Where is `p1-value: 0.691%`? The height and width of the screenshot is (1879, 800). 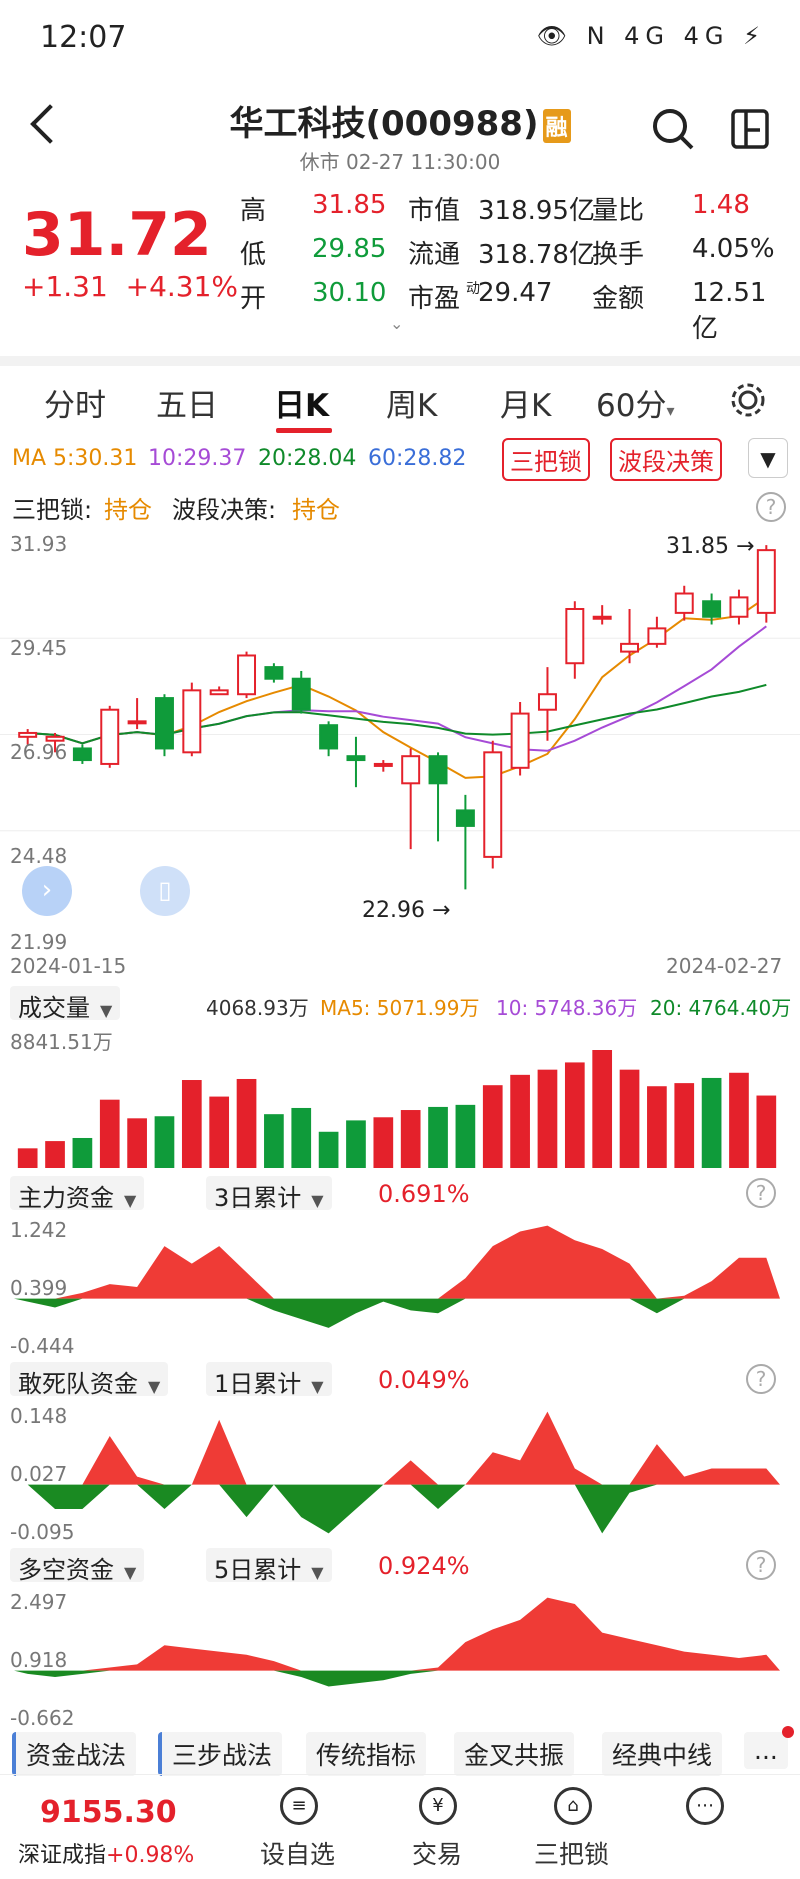
p1-value: 0.691% is located at coordinates (424, 1194).